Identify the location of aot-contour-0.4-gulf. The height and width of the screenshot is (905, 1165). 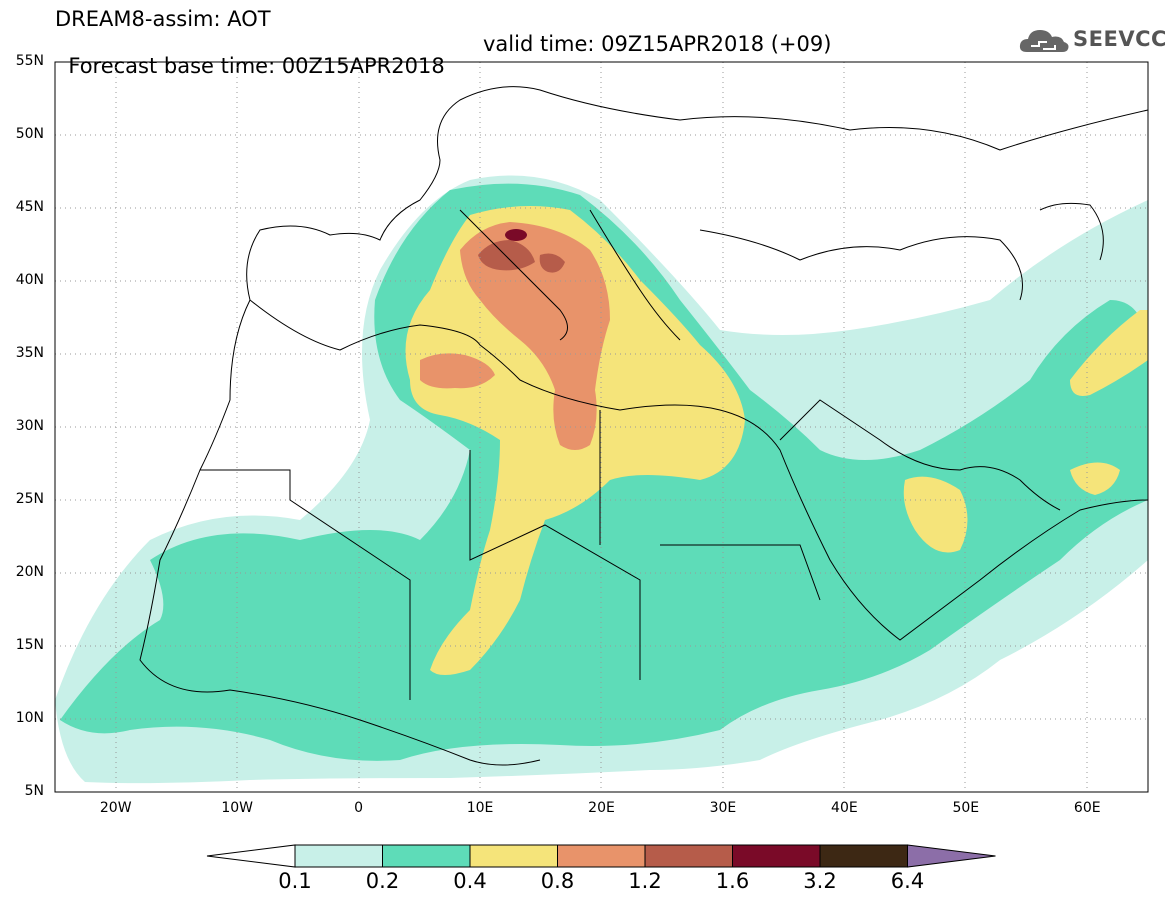
(1095, 478).